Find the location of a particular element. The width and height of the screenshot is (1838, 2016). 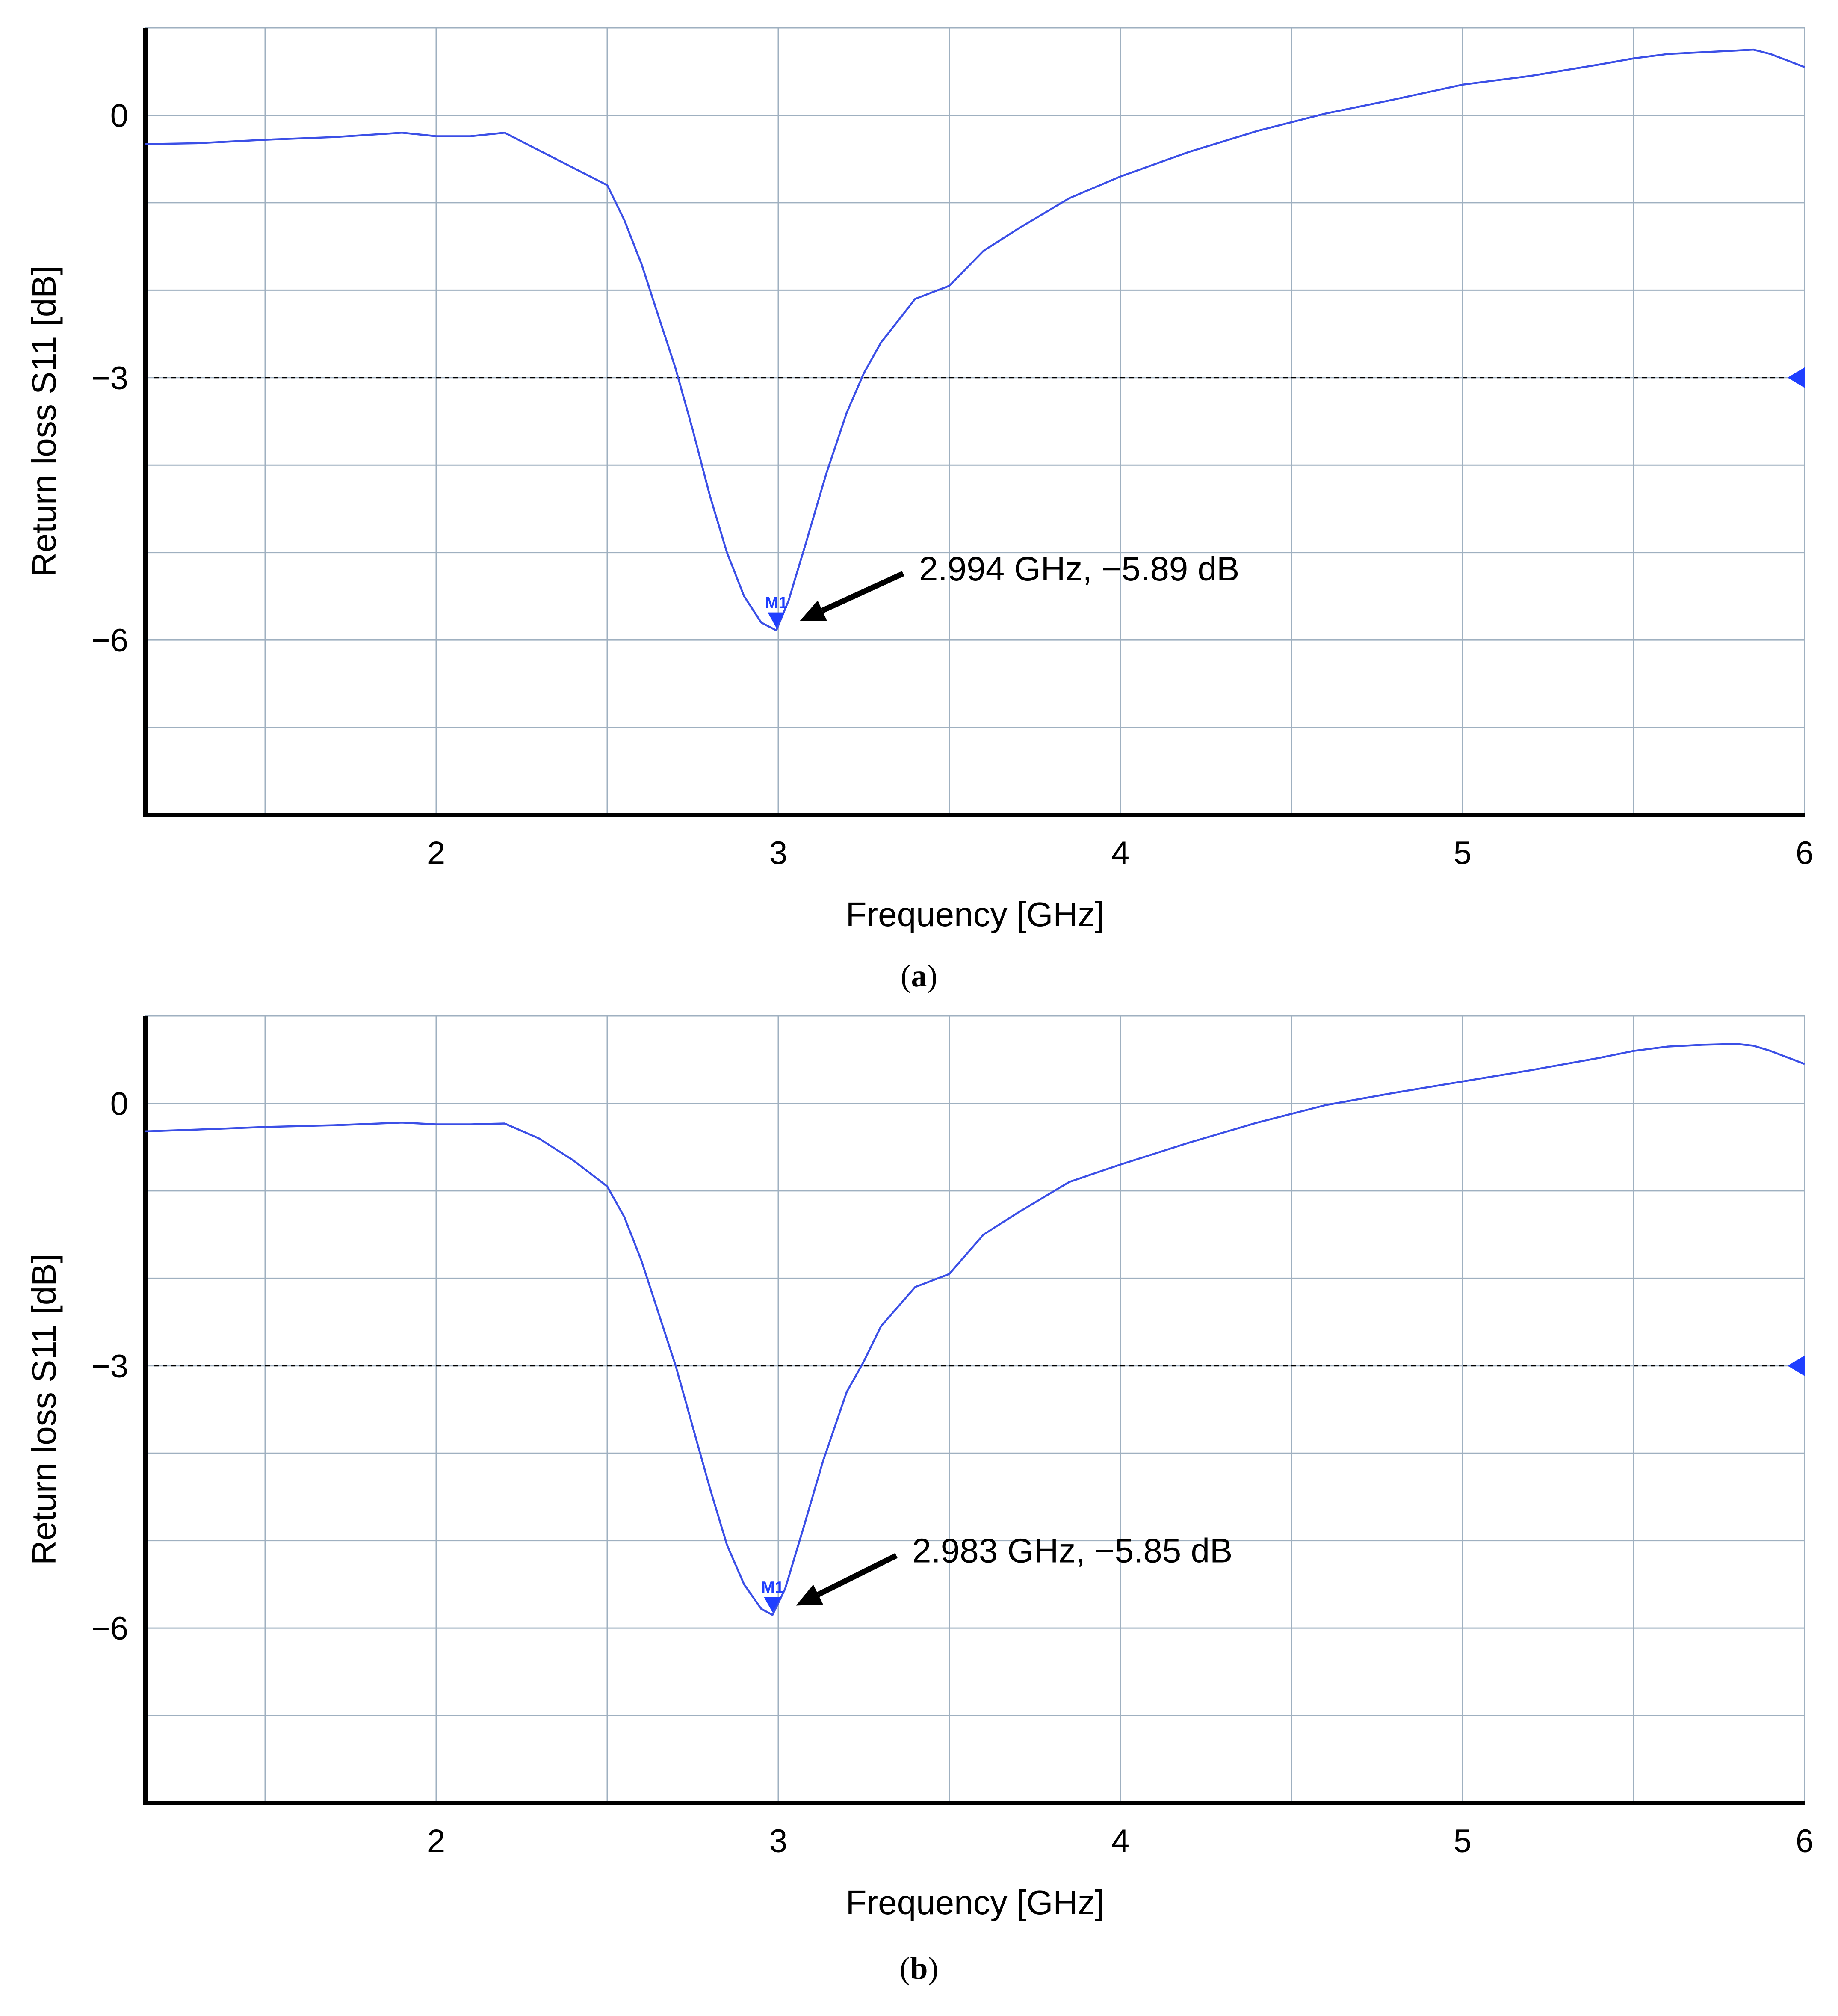

caption-a-letter: a is located at coordinates (919, 976).